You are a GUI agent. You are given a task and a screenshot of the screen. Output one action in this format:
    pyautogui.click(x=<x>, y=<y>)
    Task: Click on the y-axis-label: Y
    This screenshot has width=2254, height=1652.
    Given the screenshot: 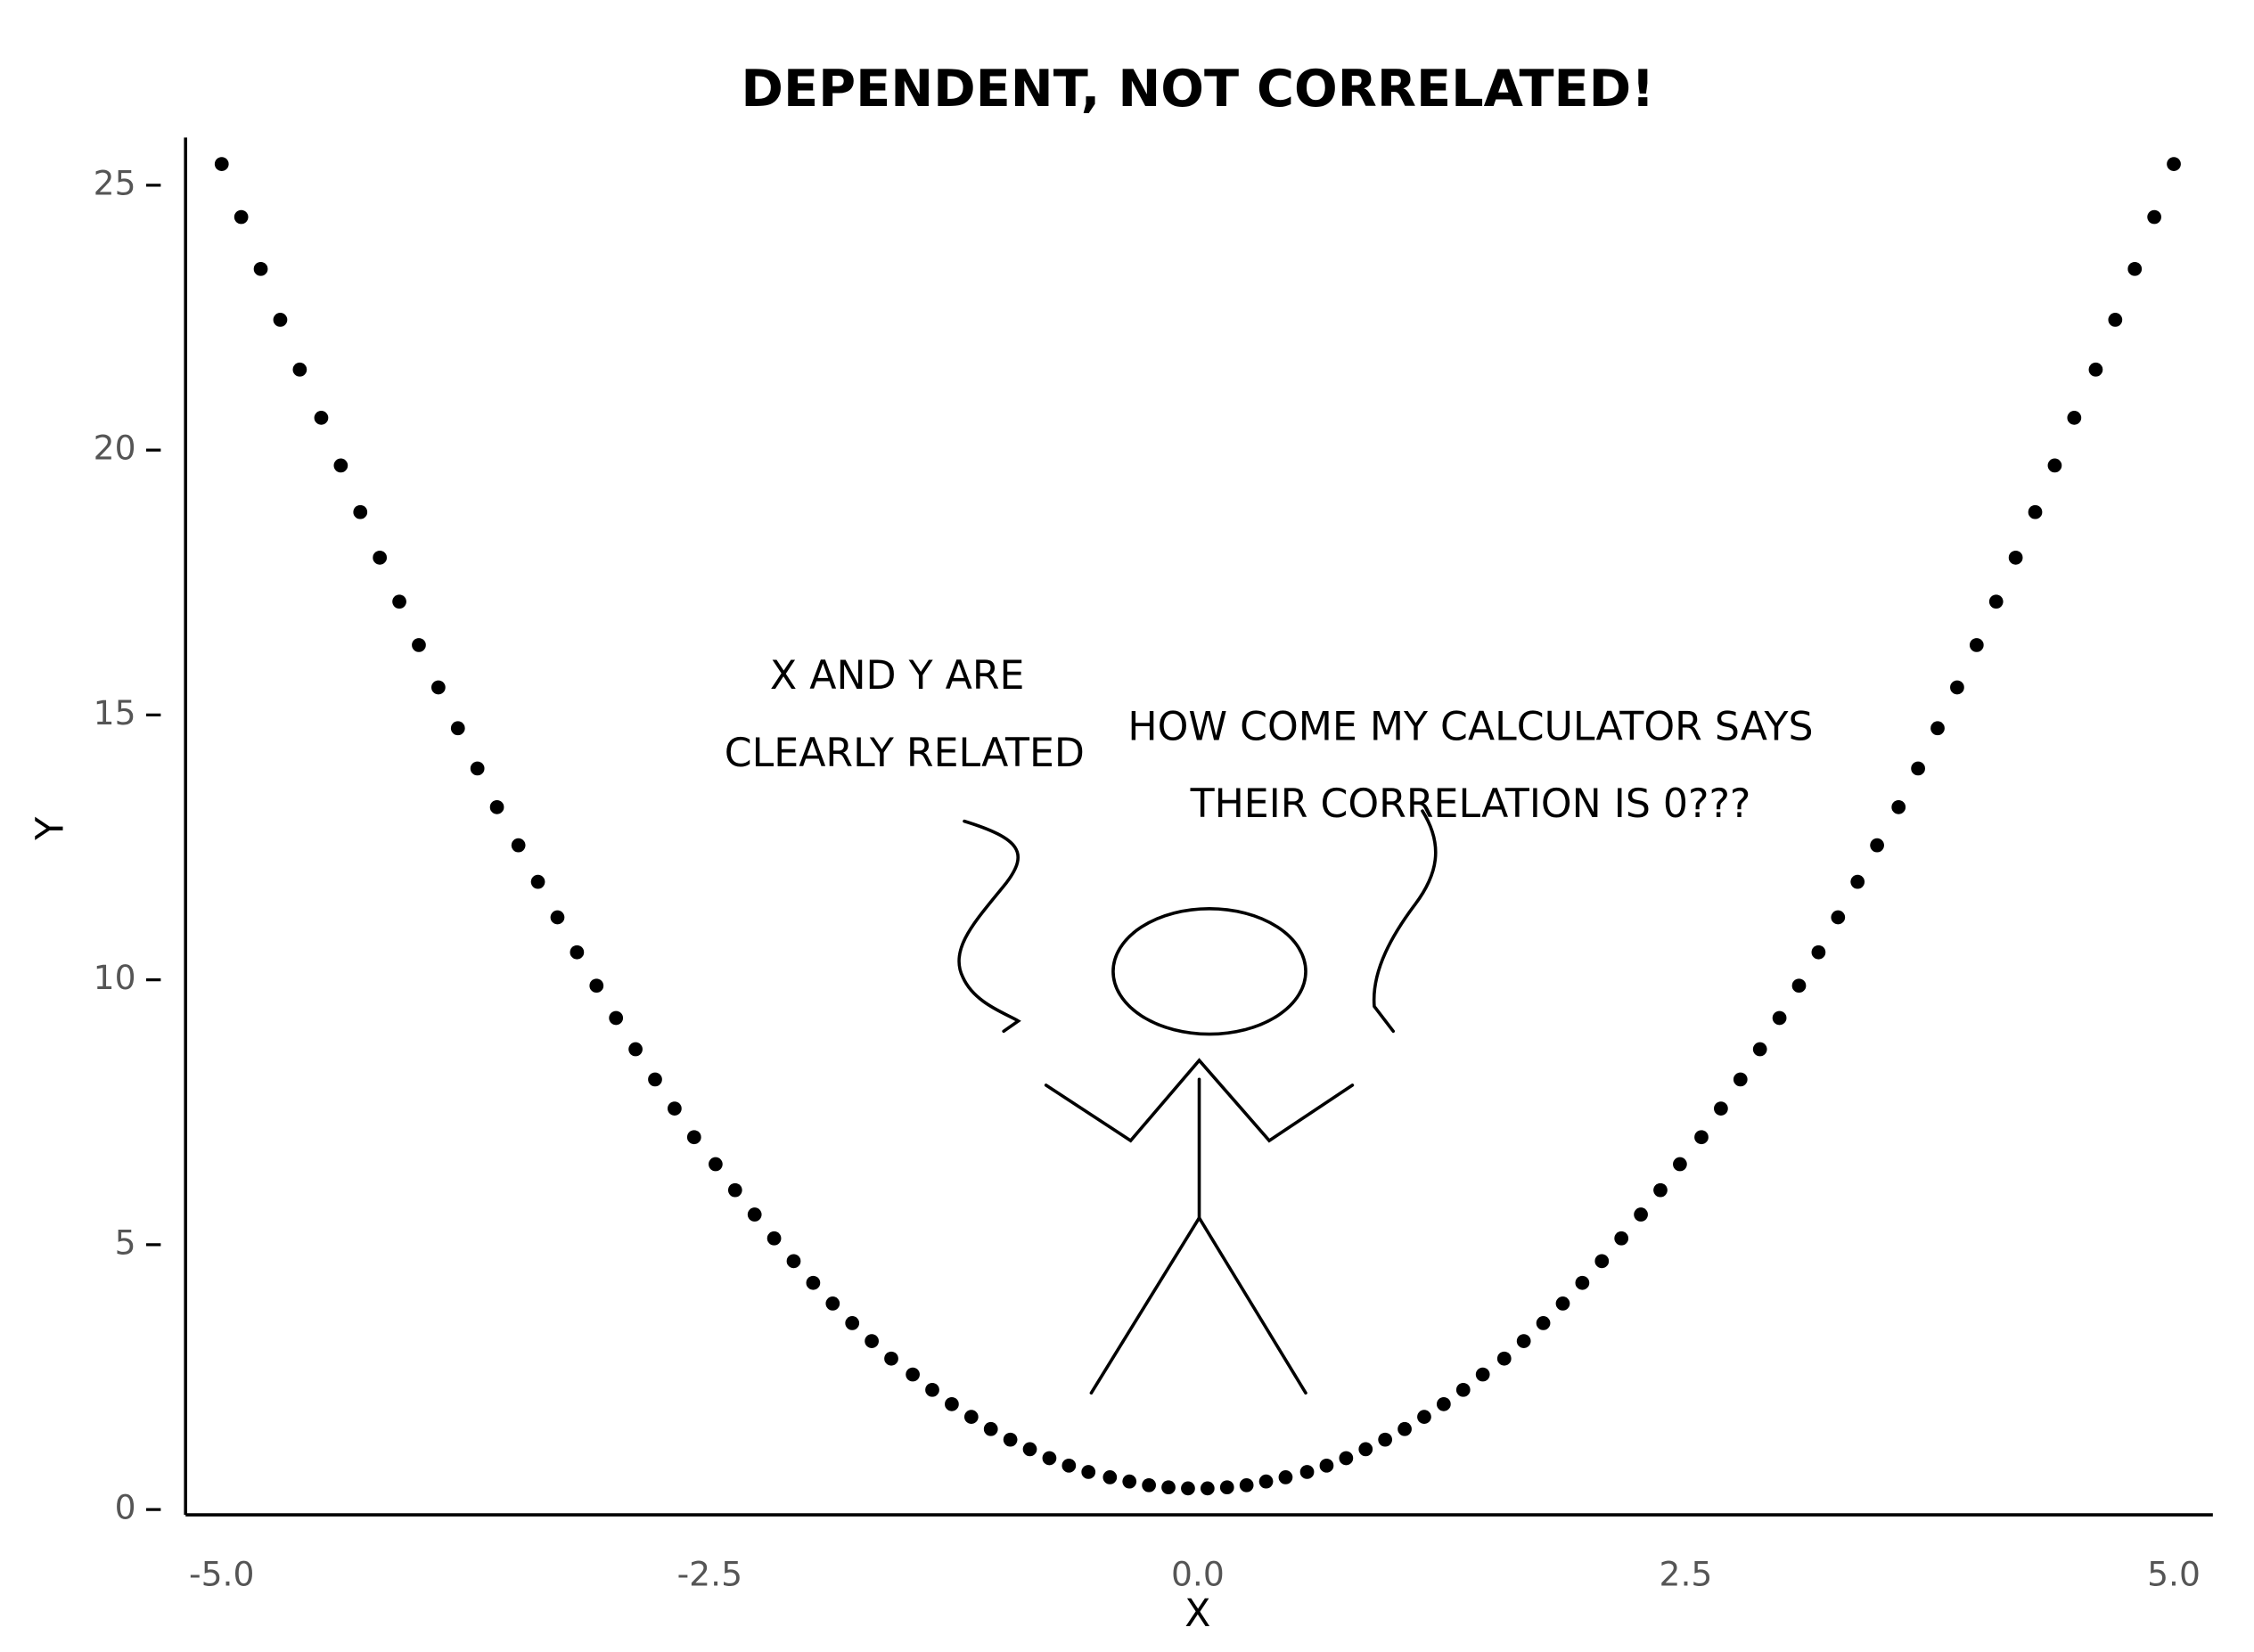 What is the action you would take?
    pyautogui.click(x=50, y=829)
    